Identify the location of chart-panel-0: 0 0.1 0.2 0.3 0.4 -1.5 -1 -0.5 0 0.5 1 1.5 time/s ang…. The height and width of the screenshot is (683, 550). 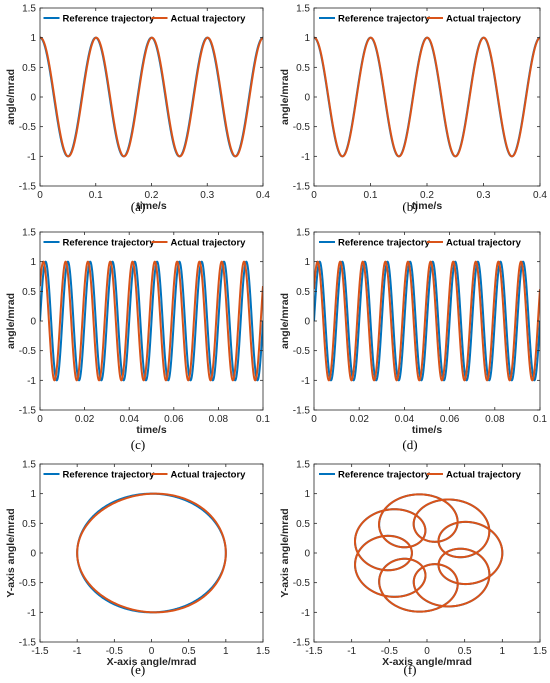
(137, 109).